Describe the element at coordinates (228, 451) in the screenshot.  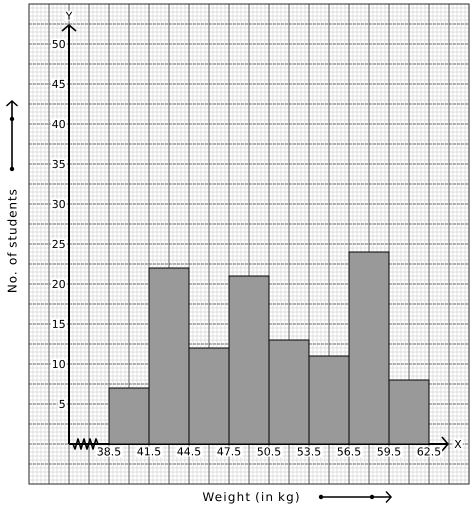
I see `x-tick-label: 47.5` at that location.